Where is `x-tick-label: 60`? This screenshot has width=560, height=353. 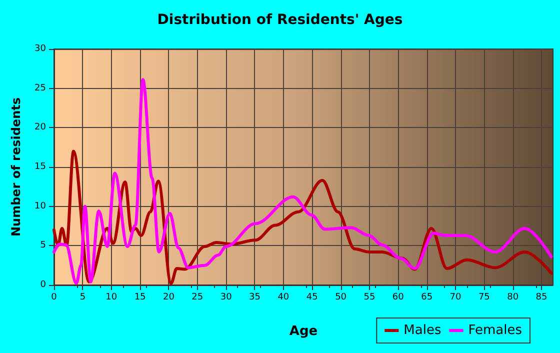 x-tick-label: 60 is located at coordinates (398, 297).